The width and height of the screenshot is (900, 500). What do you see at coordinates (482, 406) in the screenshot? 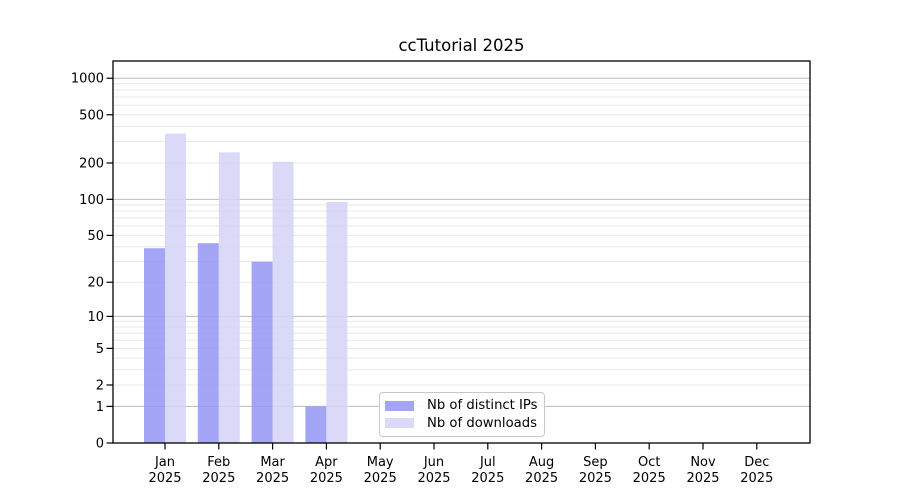
I see `legend-label-distinct-ips: Nb of distinct IPs` at bounding box center [482, 406].